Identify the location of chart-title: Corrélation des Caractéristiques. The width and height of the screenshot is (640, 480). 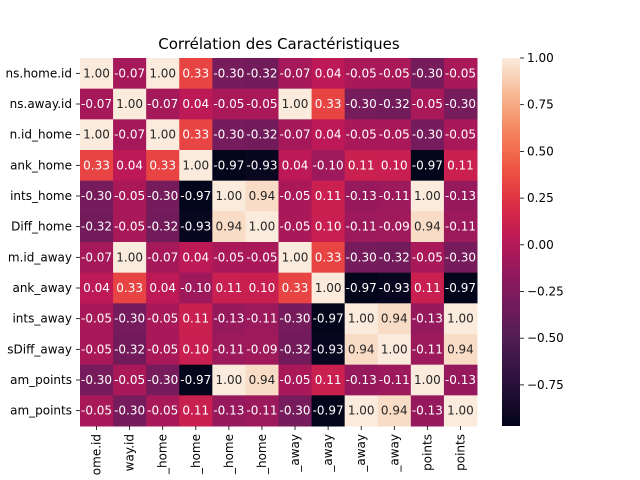
(279, 44).